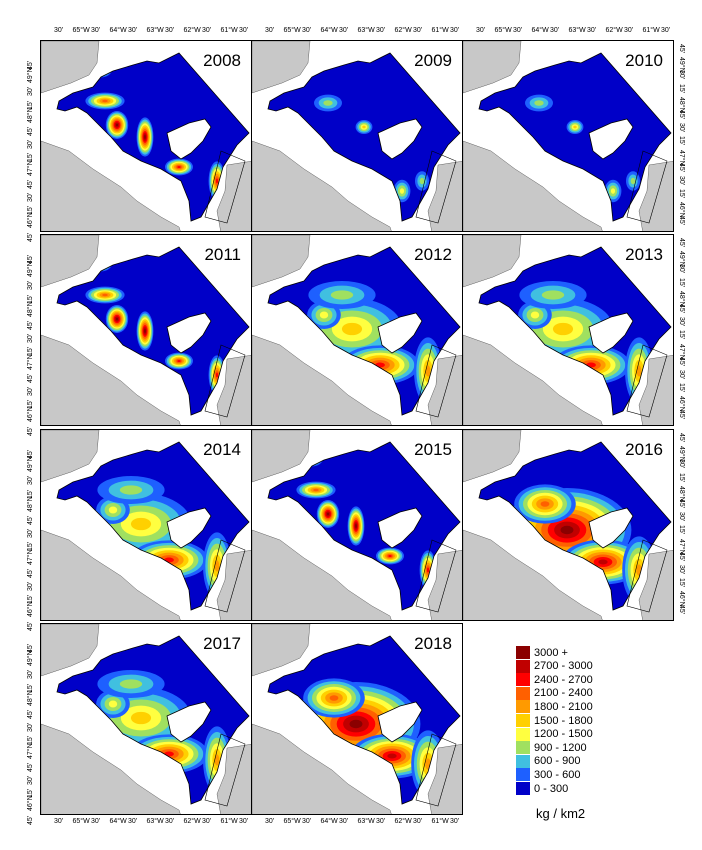 This screenshot has width=702, height=850. I want to click on legend-label: 300 - 600, so click(557, 774).